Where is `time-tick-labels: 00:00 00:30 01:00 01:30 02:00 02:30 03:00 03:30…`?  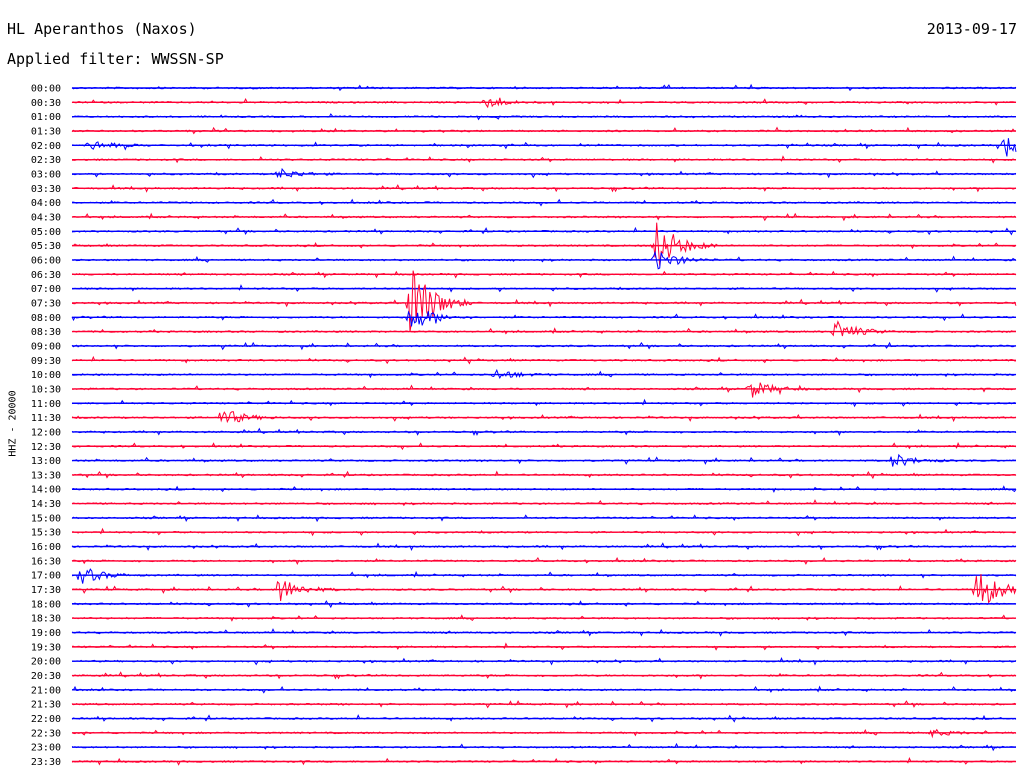 time-tick-labels: 00:00 00:30 01:00 01:30 02:00 02:30 03:00 03:30… is located at coordinates (46, 426).